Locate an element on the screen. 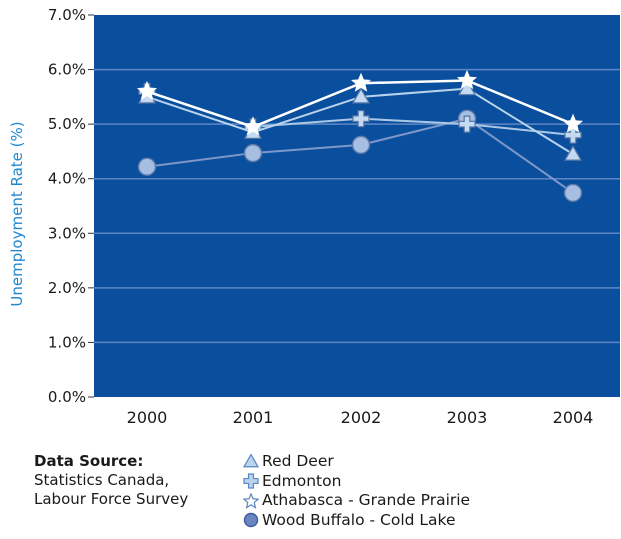 This screenshot has width=621, height=539. legend-item: Athabasca - Grande Prairie is located at coordinates (356, 501).